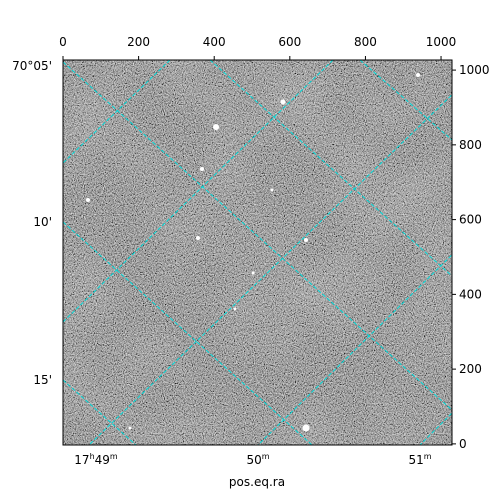  What do you see at coordinates (470, 294) in the screenshot?
I see `y-tick-label: 400` at bounding box center [470, 294].